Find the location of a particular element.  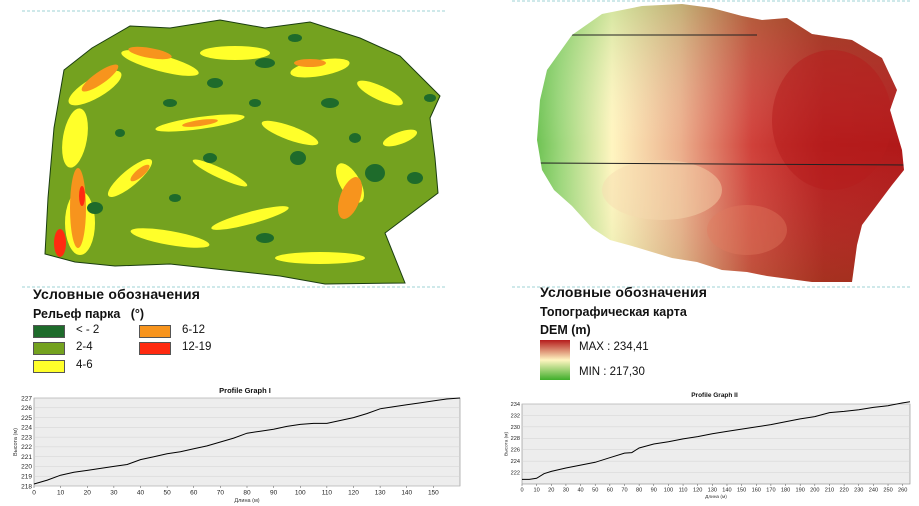

dem-max-label: MAX : 234,41 is located at coordinates (614, 347).